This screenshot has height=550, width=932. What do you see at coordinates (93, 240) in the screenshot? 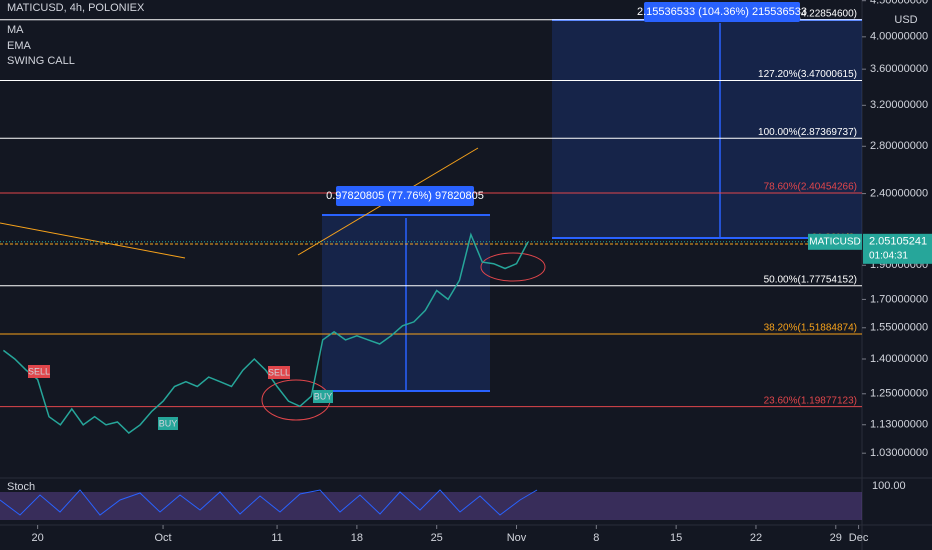
I see `trend-line` at bounding box center [93, 240].